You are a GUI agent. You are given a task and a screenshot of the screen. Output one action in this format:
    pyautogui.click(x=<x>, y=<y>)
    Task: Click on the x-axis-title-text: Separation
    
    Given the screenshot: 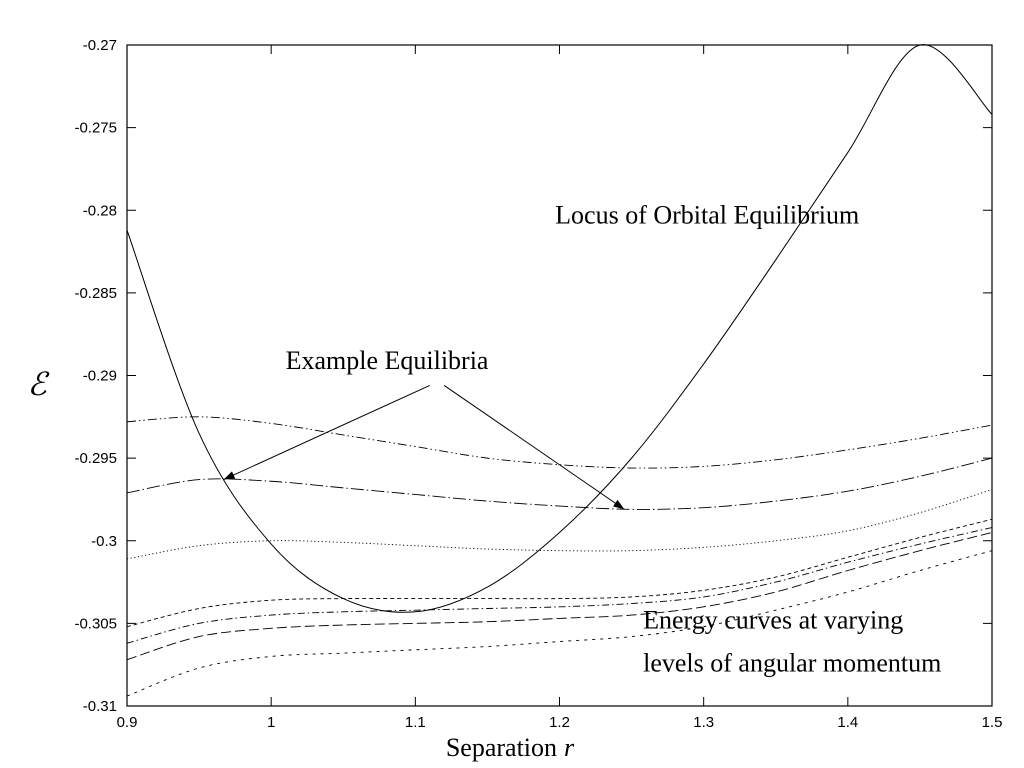 What is the action you would take?
    pyautogui.click(x=501, y=747)
    